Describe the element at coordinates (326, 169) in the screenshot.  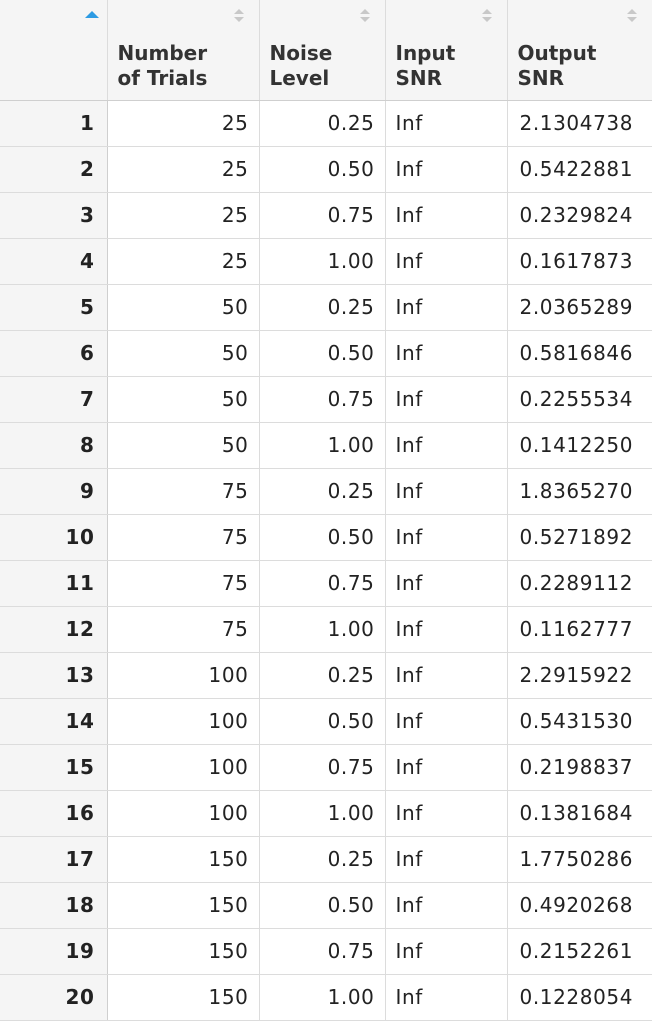
I see `table-row: 2 25 0.50 Inf 0.5422881` at that location.